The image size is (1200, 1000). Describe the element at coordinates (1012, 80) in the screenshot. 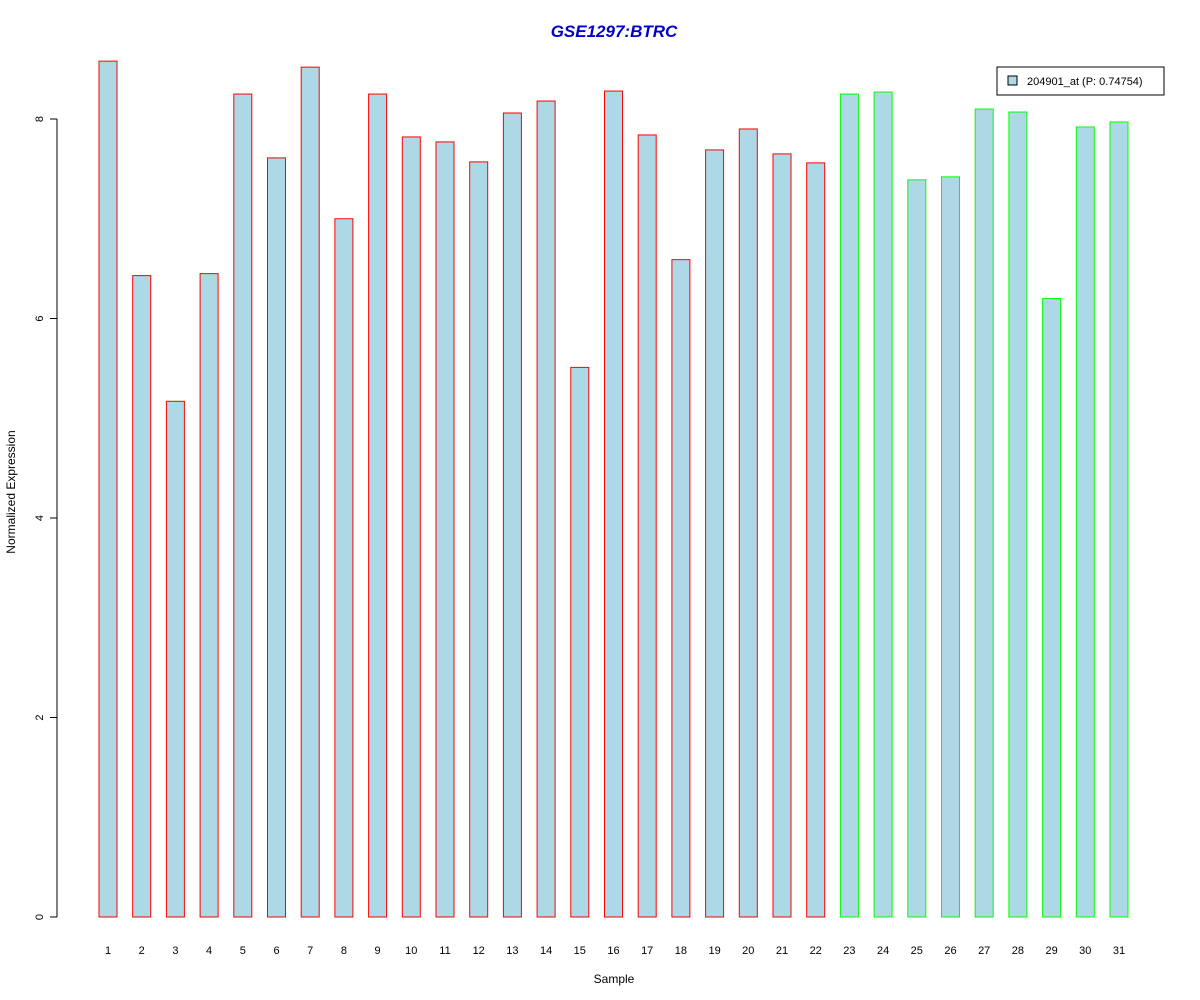

I see `legend-swatch` at that location.